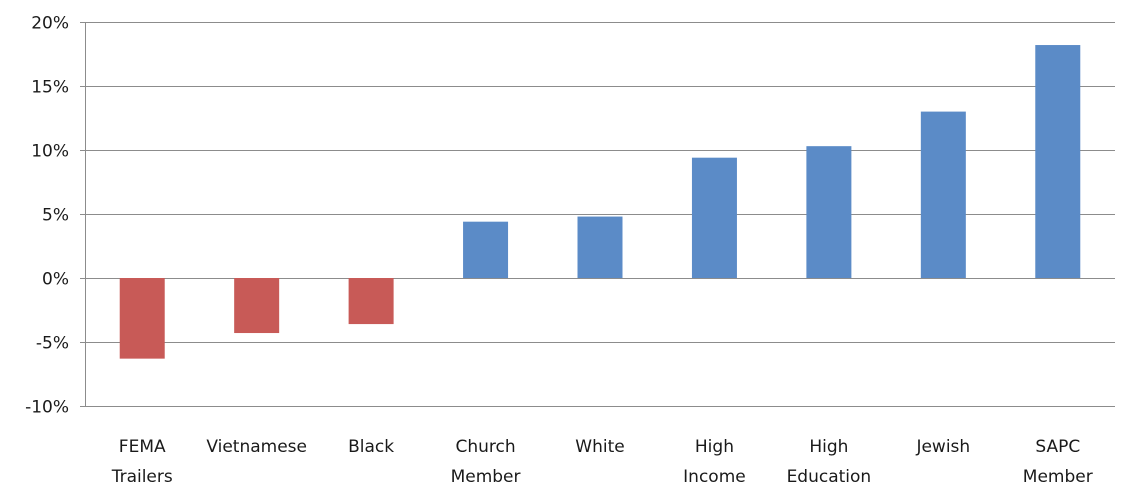  Describe the element at coordinates (142, 477) in the screenshot. I see `x-category-label-line: Trailers` at that location.